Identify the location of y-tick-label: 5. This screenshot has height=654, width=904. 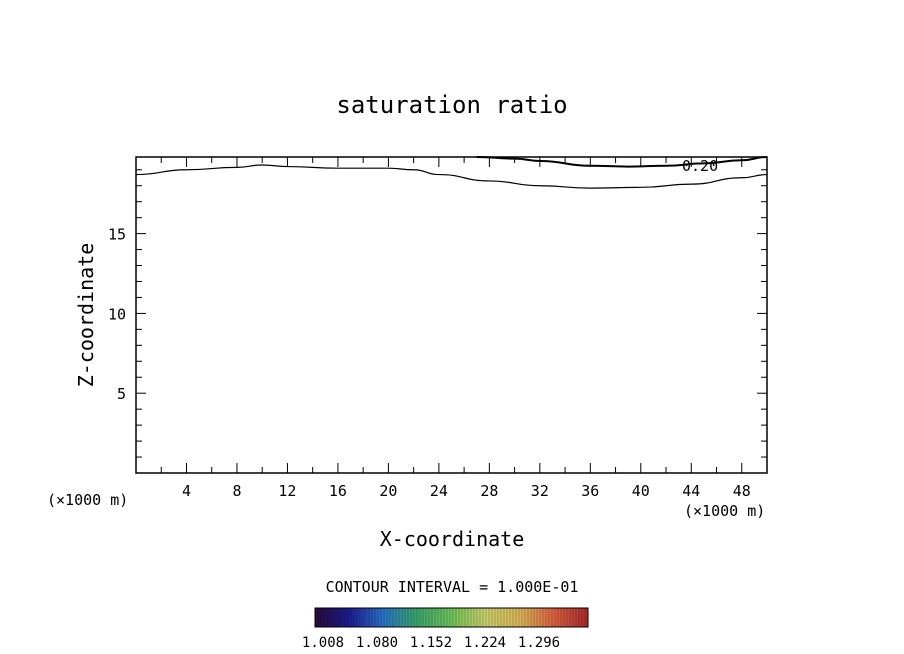
(121, 394).